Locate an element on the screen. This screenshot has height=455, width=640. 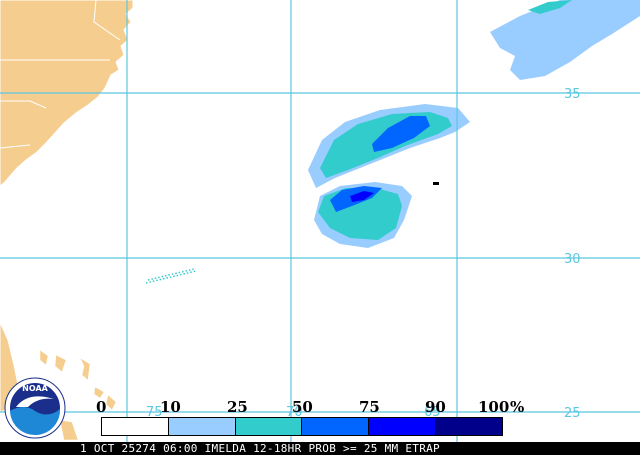
legend-label-10: 10 is located at coordinates (170, 407).